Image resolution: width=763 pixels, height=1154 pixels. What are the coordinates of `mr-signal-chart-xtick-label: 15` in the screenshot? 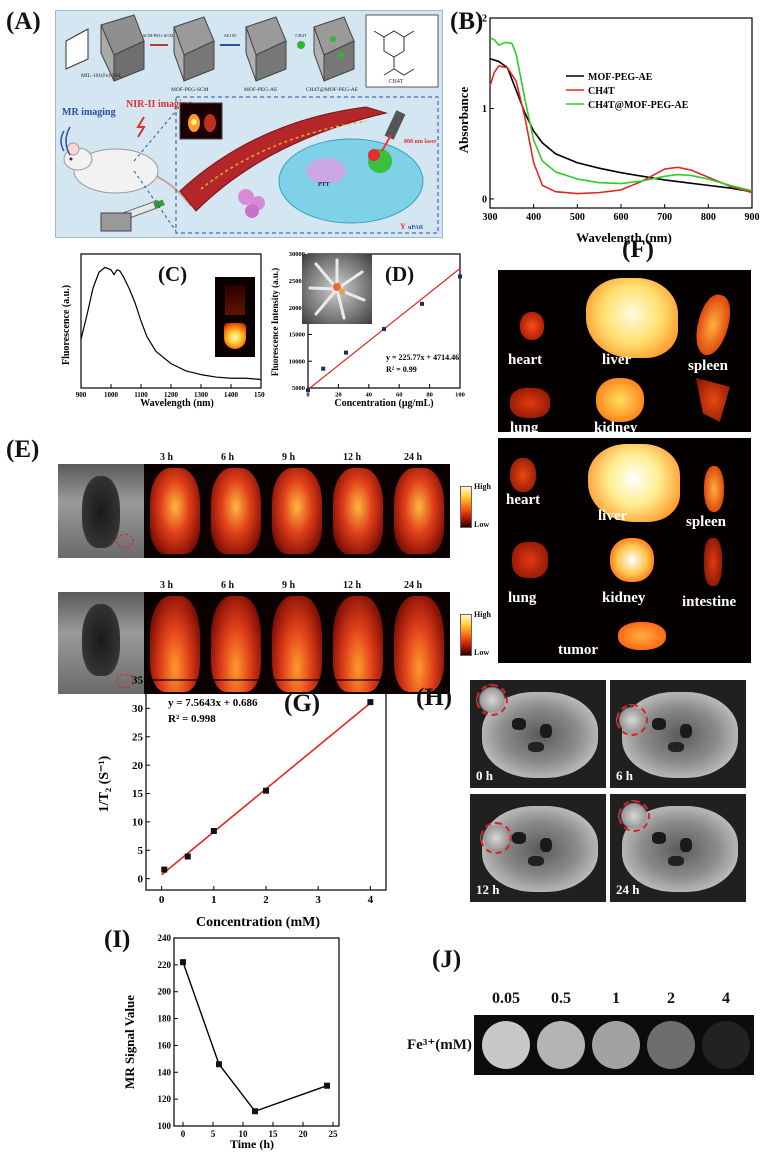 It's located at (274, 1134).